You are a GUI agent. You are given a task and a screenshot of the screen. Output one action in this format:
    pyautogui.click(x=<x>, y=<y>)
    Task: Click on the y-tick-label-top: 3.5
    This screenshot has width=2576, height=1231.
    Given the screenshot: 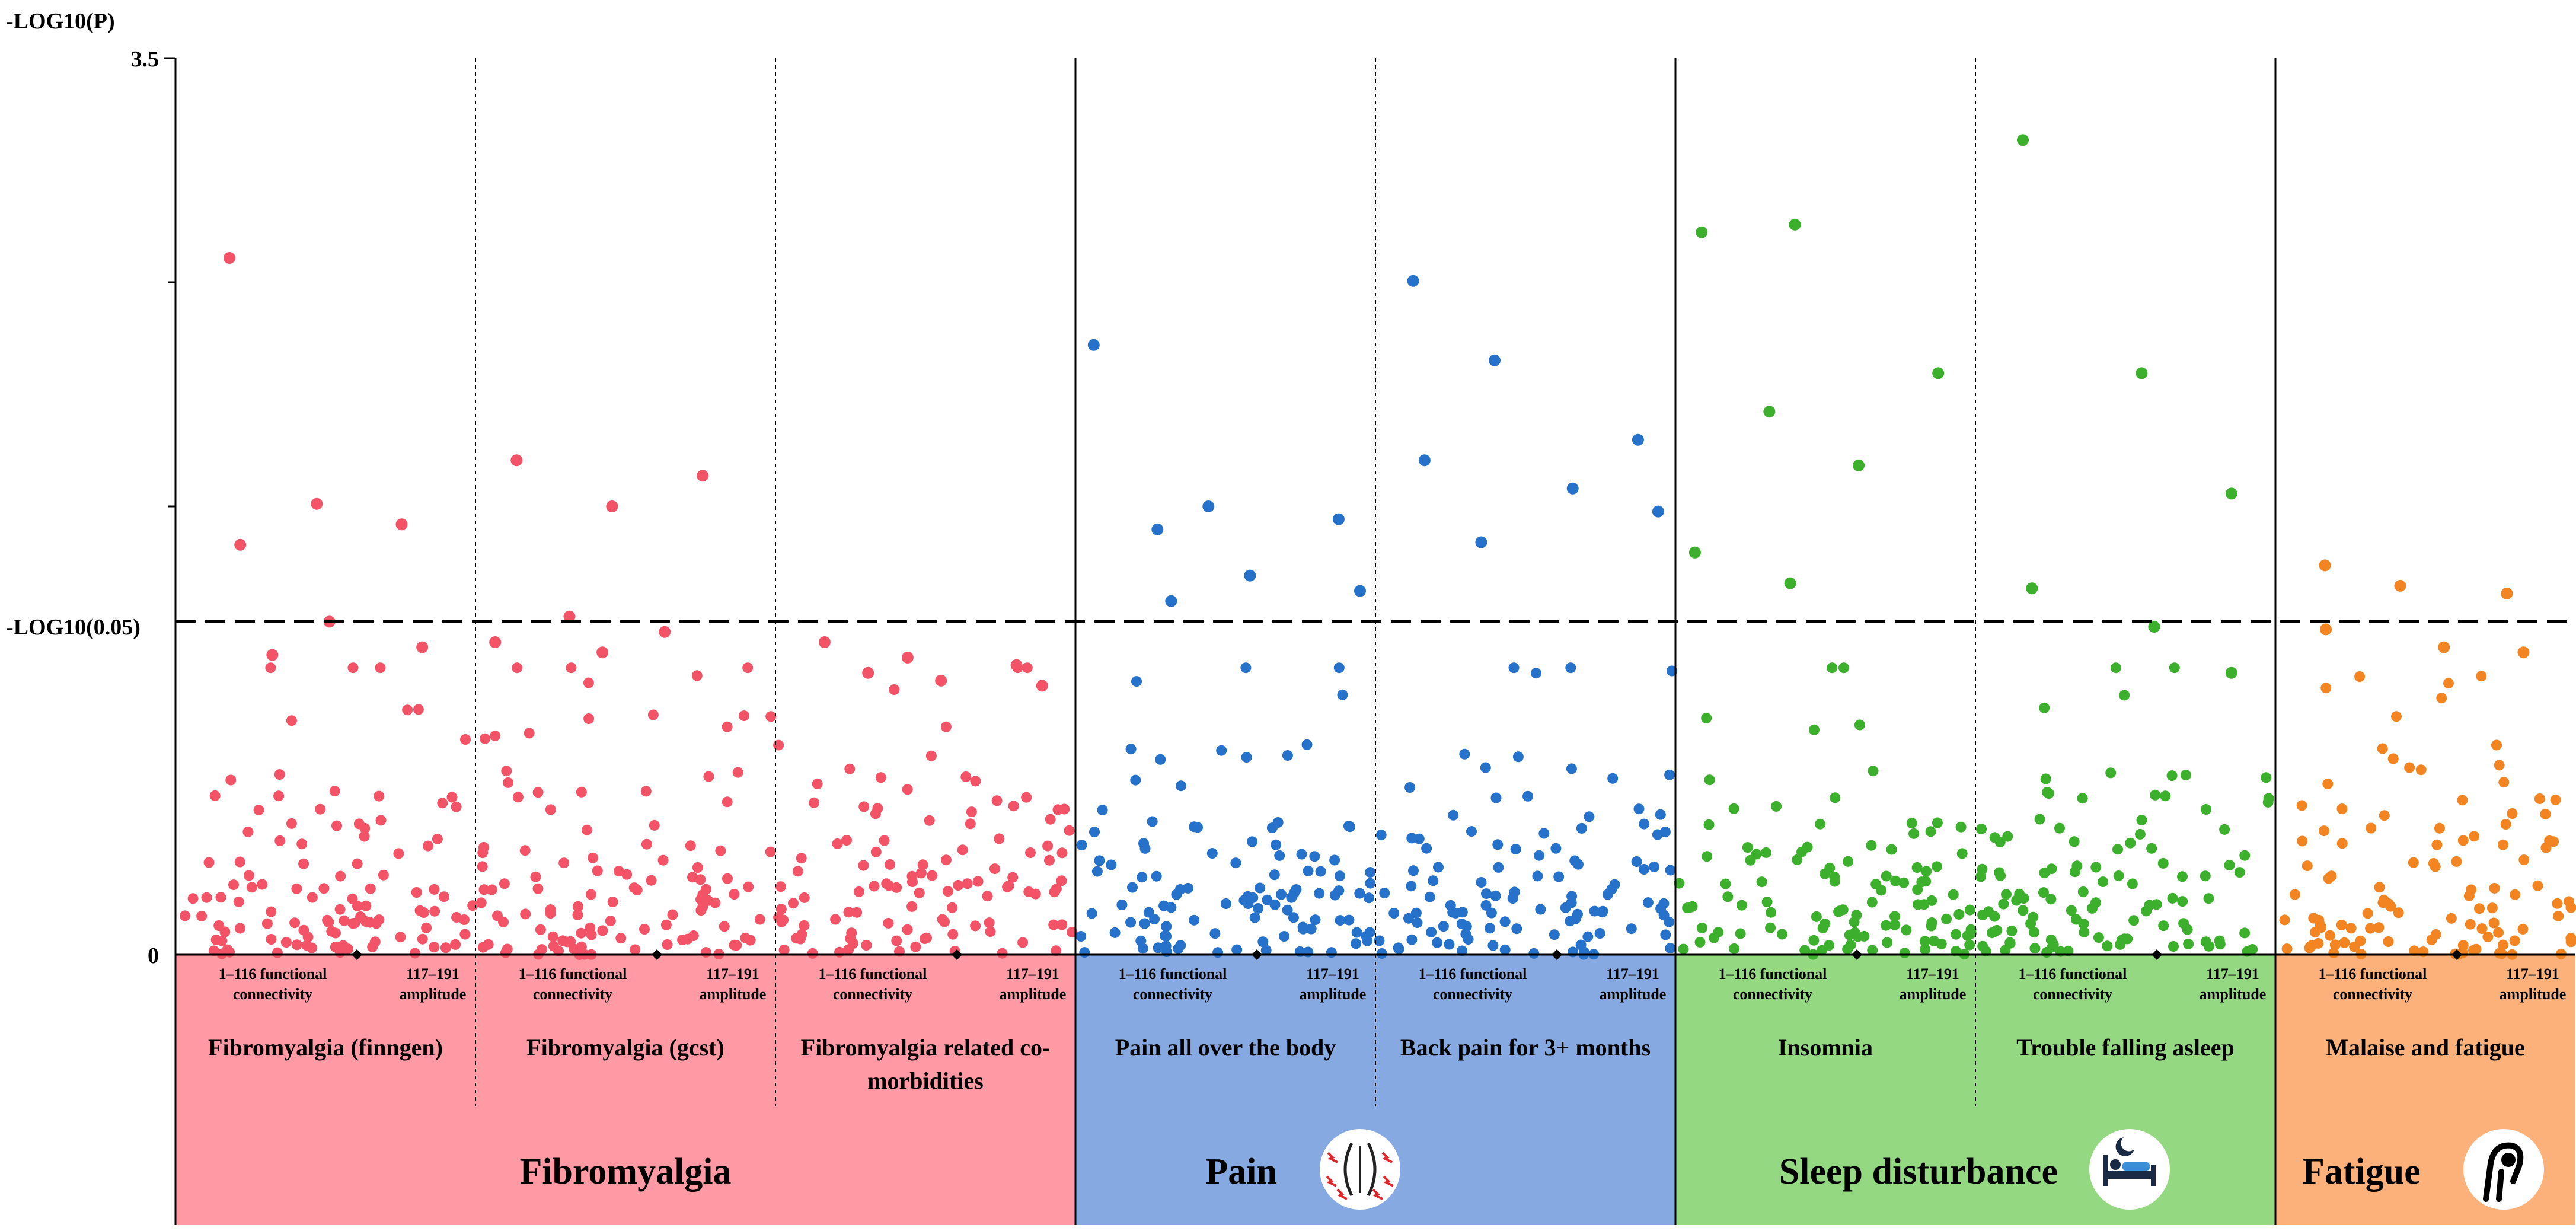 What is the action you would take?
    pyautogui.click(x=145, y=59)
    